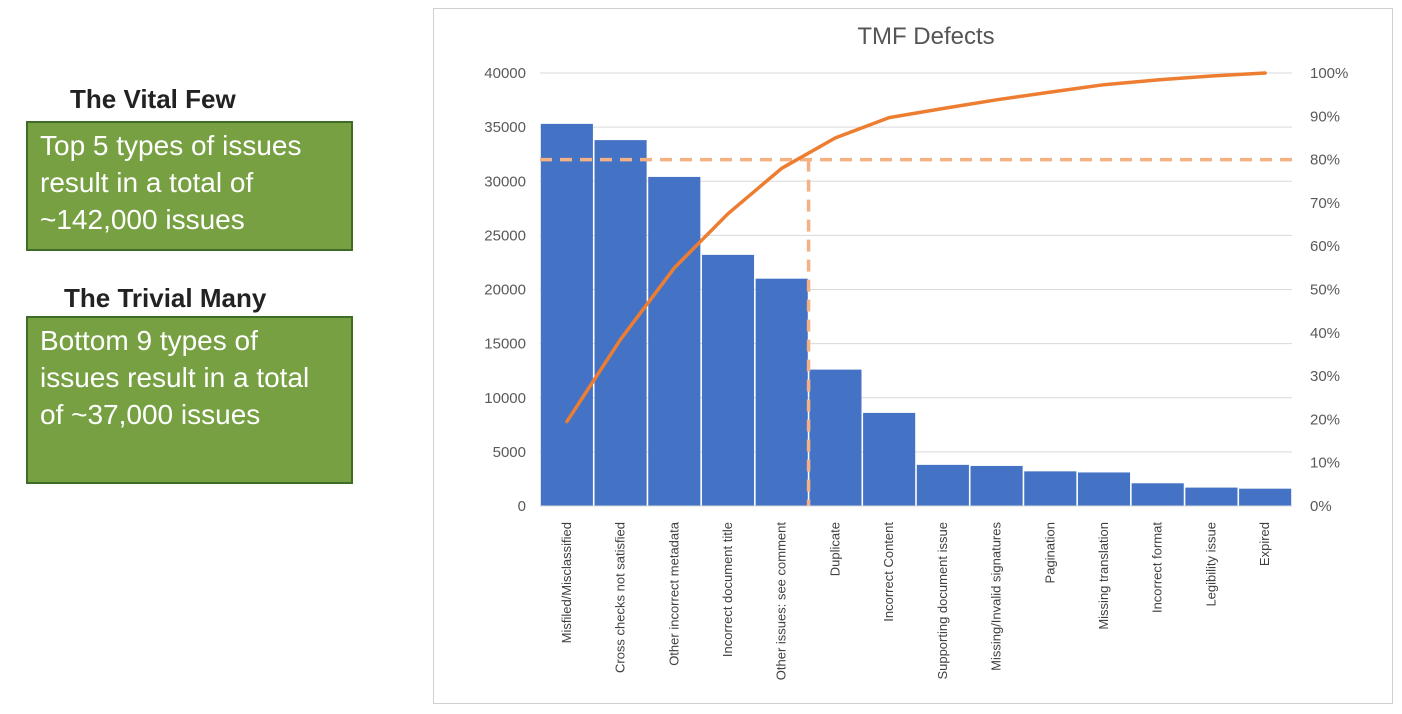 The image size is (1402, 714). Describe the element at coordinates (1325, 376) in the screenshot. I see `y2-tick-label: 30%` at that location.